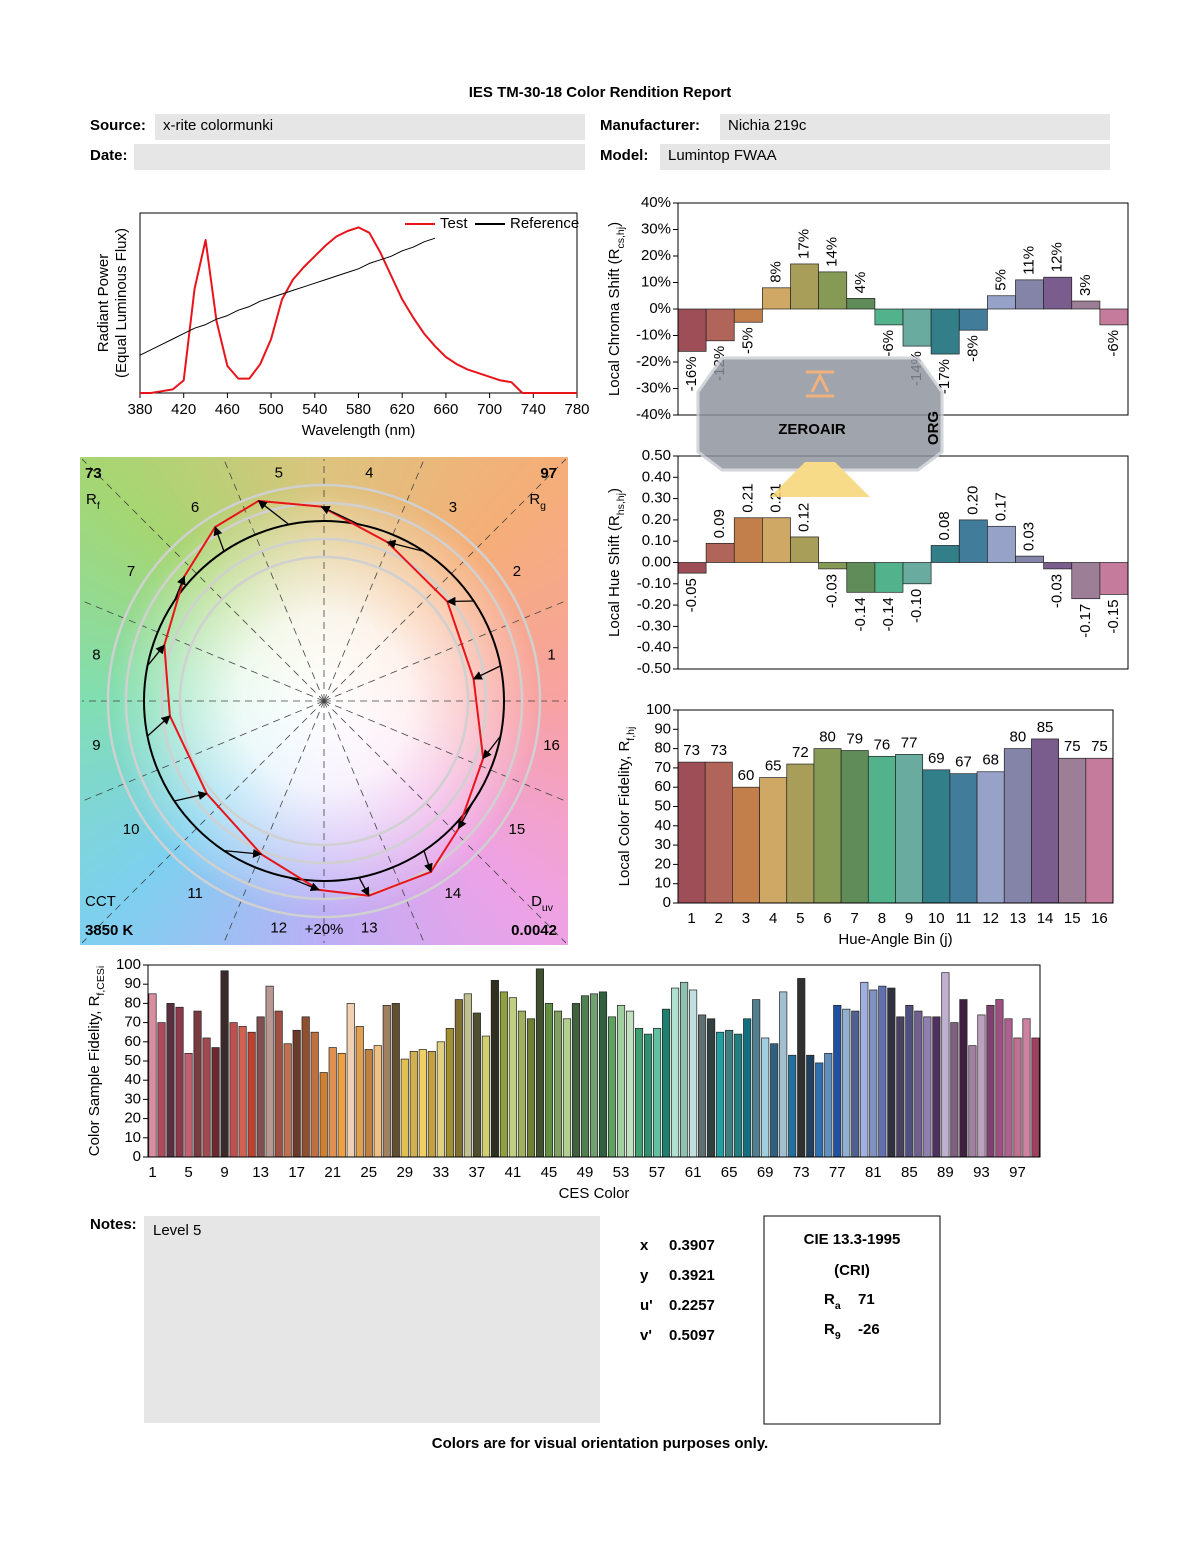  Describe the element at coordinates (551, 655) in the screenshot. I see `bin-label: 1` at that location.